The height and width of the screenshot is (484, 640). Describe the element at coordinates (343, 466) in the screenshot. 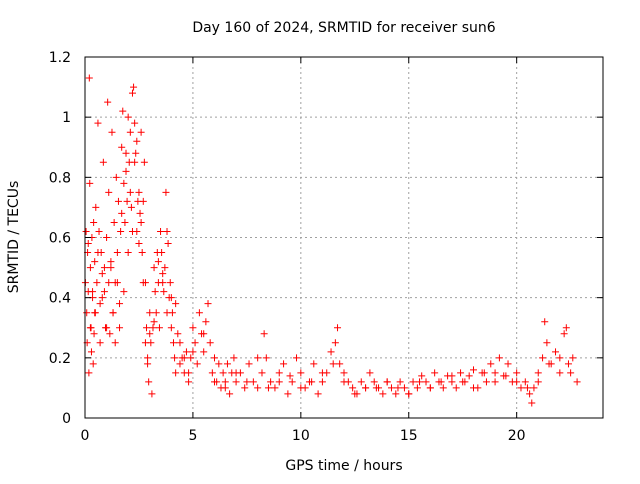

I see `x-axis-label: GPS time / hours` at that location.